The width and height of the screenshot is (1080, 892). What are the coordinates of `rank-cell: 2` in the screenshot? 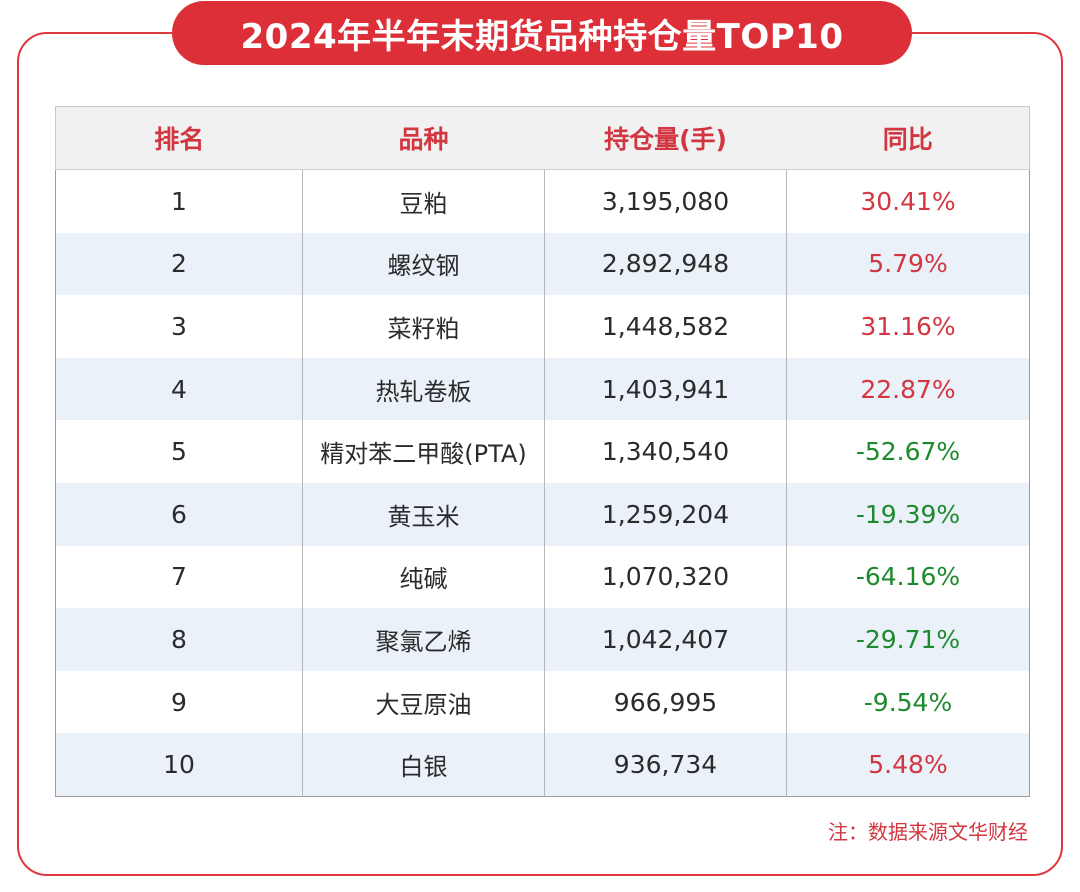 It's located at (179, 264).